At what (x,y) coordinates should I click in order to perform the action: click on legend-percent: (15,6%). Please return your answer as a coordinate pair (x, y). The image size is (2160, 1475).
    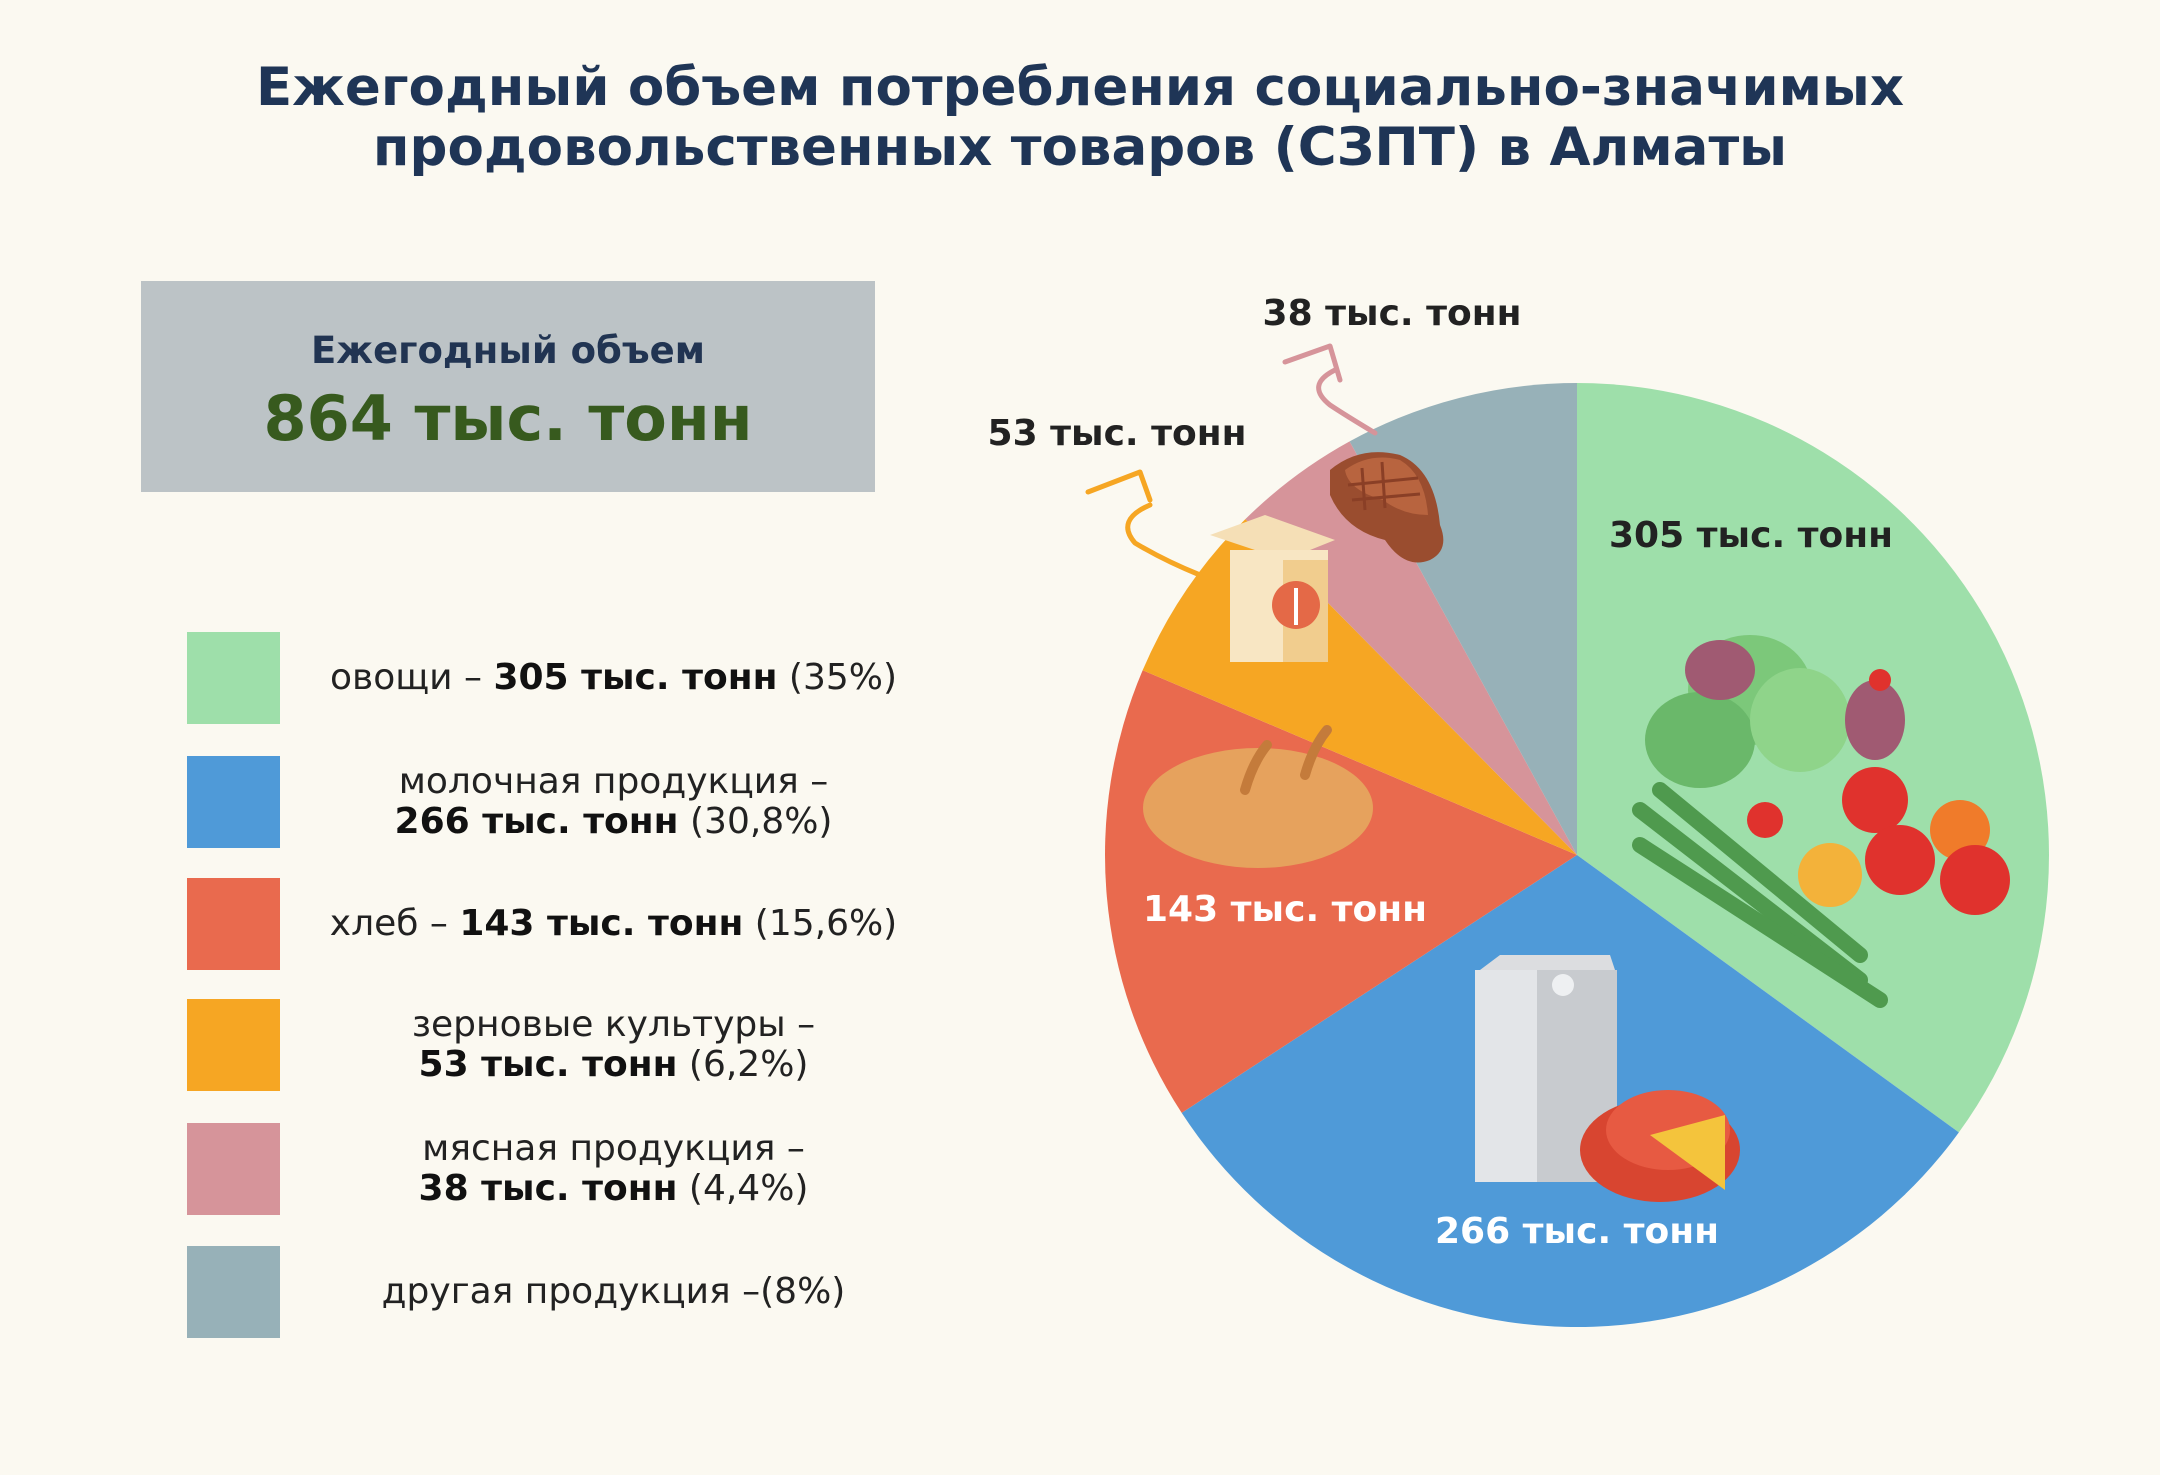
    Looking at the image, I should click on (820, 923).